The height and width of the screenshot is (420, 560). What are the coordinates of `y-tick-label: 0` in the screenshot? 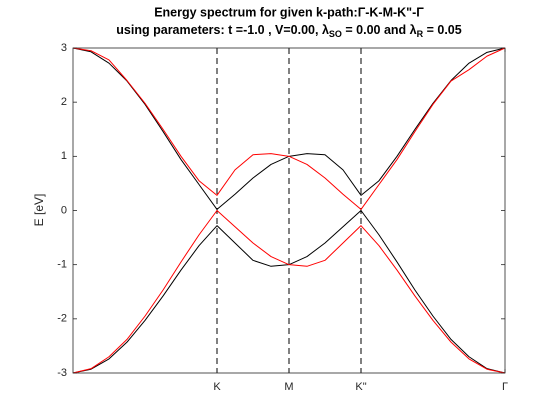 It's located at (64, 210).